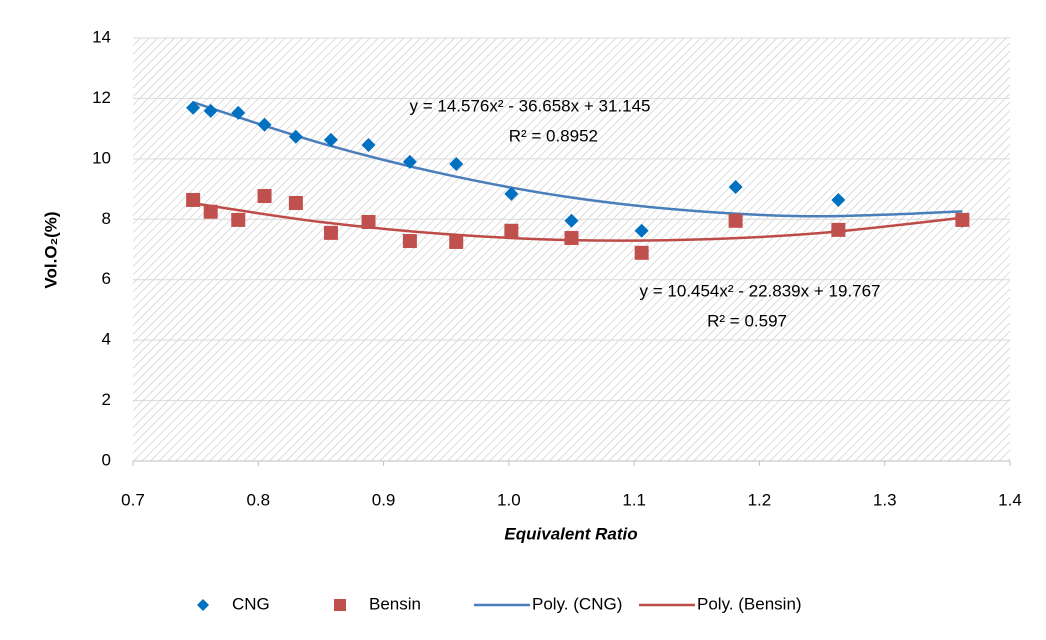 The height and width of the screenshot is (640, 1046). What do you see at coordinates (1010, 499) in the screenshot?
I see `x-tick-label: 1.4` at bounding box center [1010, 499].